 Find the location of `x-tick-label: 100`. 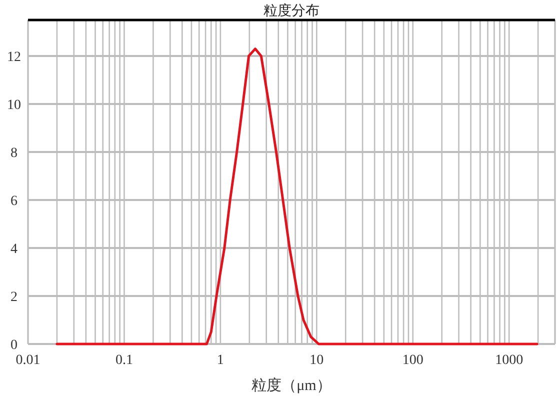

x-tick-label: 100 is located at coordinates (413, 360).